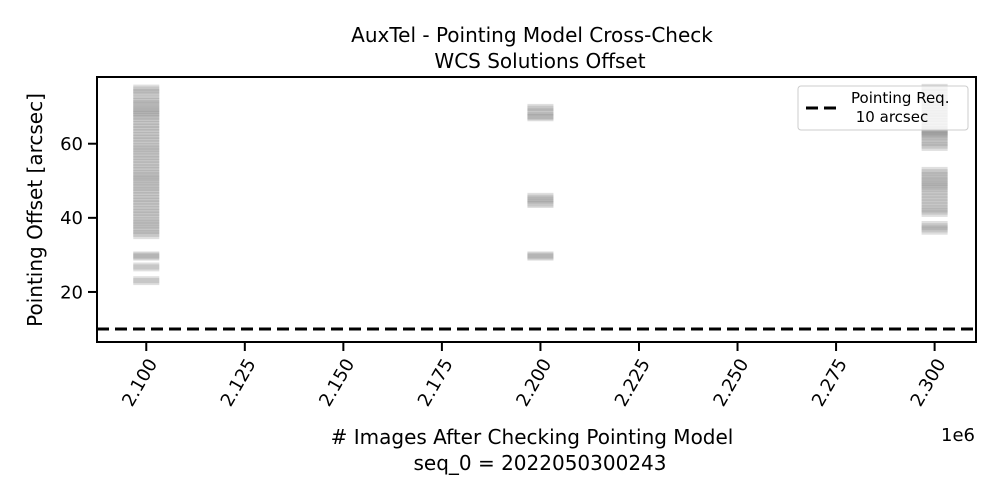 The height and width of the screenshot is (500, 1000). What do you see at coordinates (731, 382) in the screenshot?
I see `x-tick-label: 2.250` at bounding box center [731, 382].